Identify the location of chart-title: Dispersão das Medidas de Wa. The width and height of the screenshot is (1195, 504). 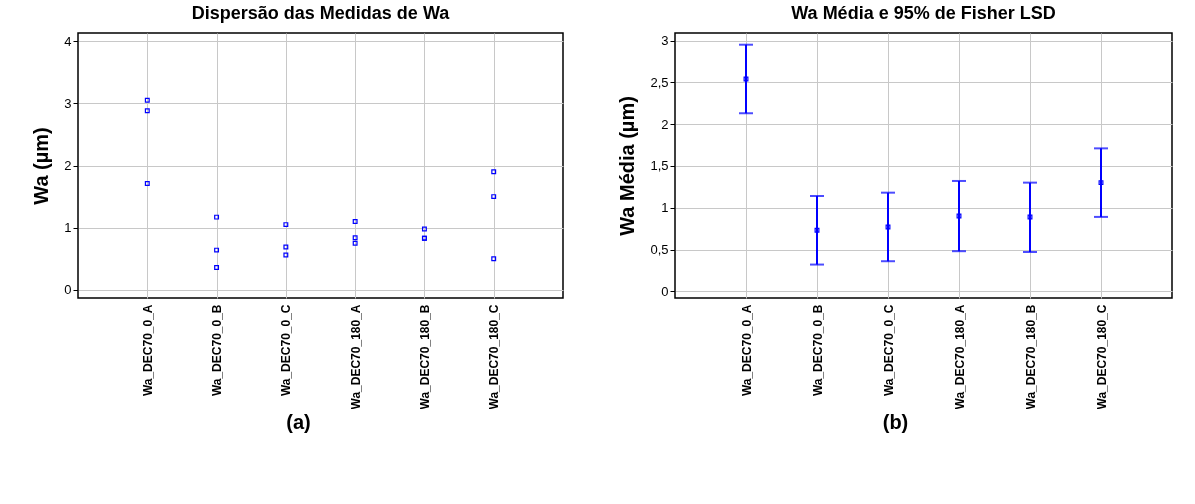
(321, 13).